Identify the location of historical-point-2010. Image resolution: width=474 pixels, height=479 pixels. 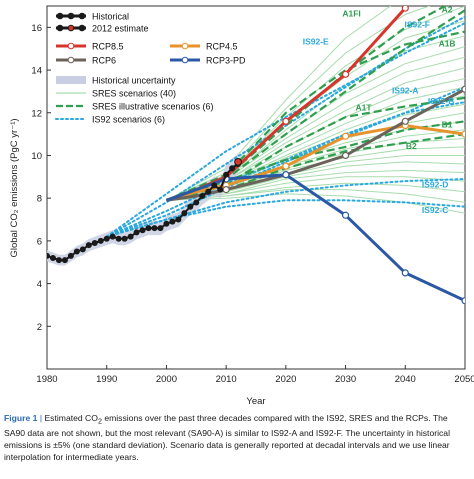
(226, 174).